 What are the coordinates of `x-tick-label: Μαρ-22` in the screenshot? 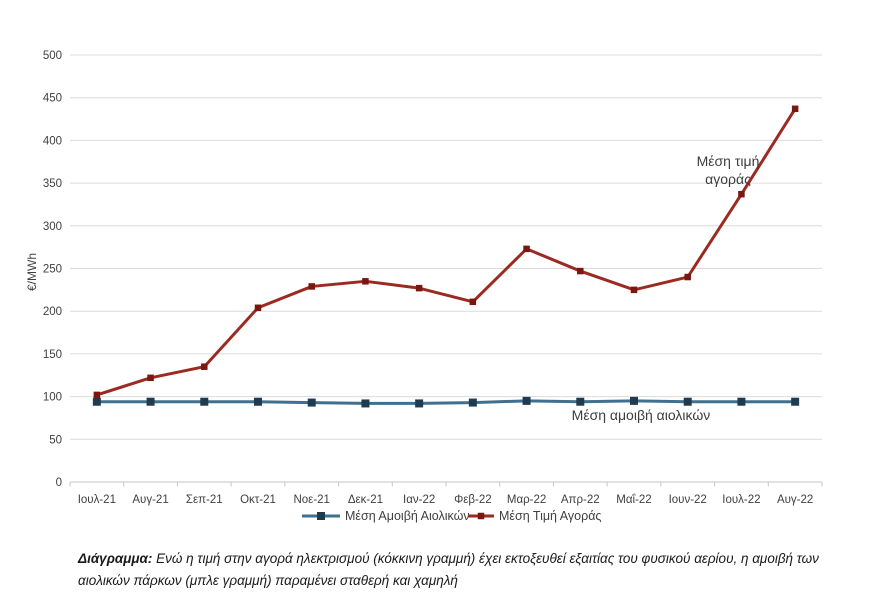 It's located at (526, 500).